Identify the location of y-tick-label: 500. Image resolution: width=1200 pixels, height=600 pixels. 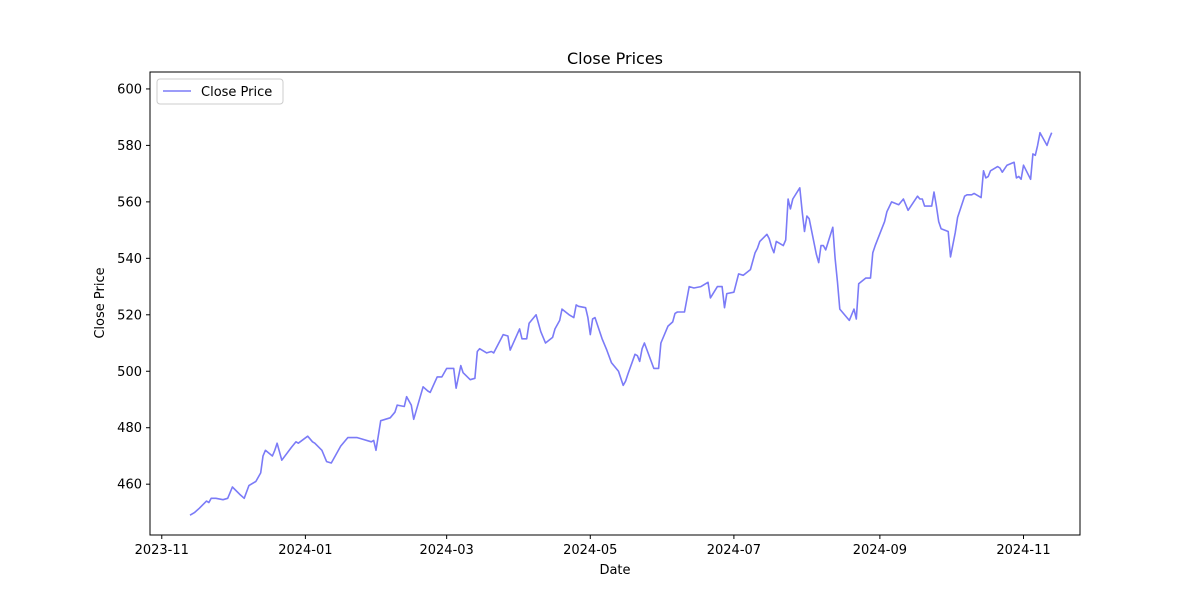
(129, 372).